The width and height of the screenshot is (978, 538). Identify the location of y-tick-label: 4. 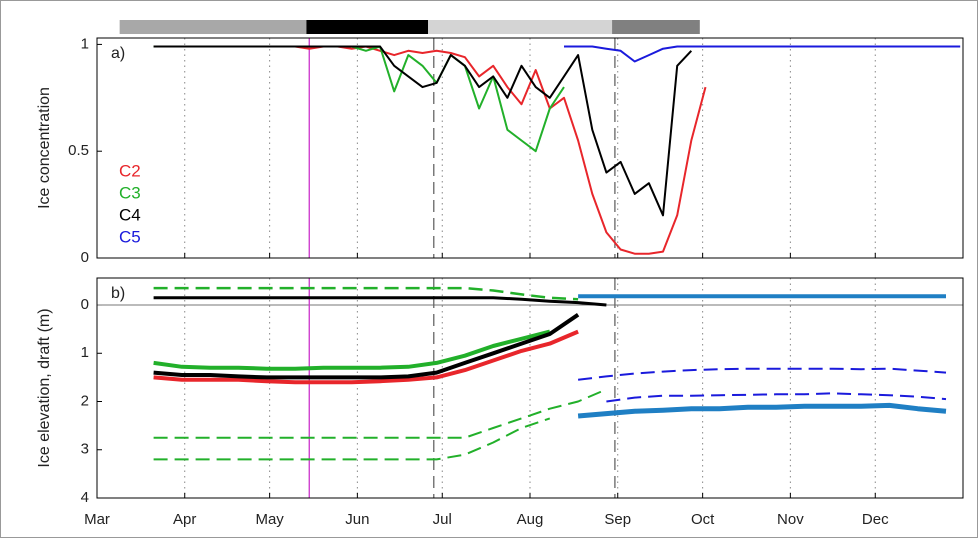
(85, 497).